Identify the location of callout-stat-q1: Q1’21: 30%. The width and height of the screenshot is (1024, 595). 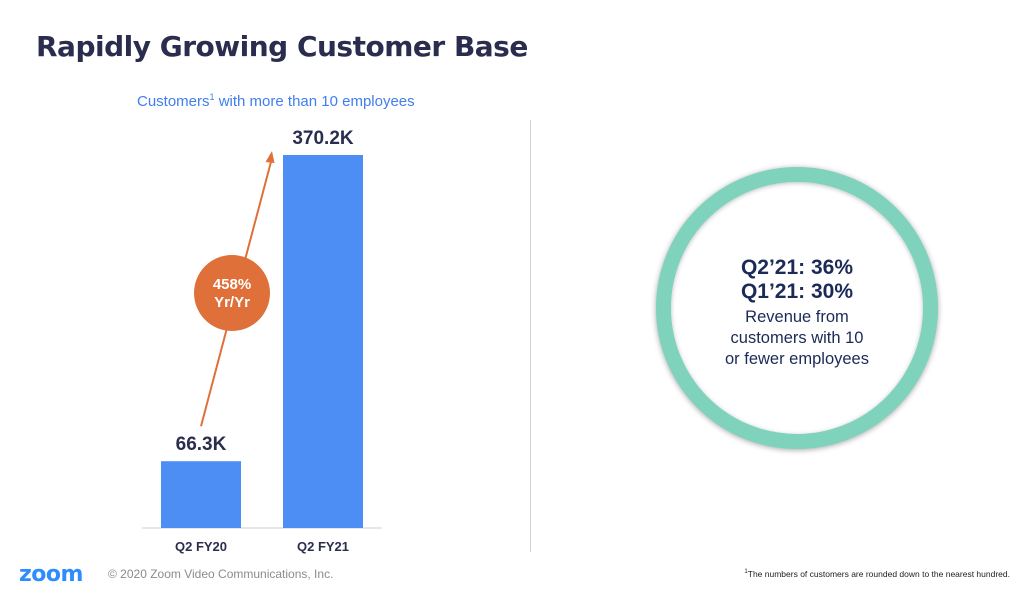
(797, 291).